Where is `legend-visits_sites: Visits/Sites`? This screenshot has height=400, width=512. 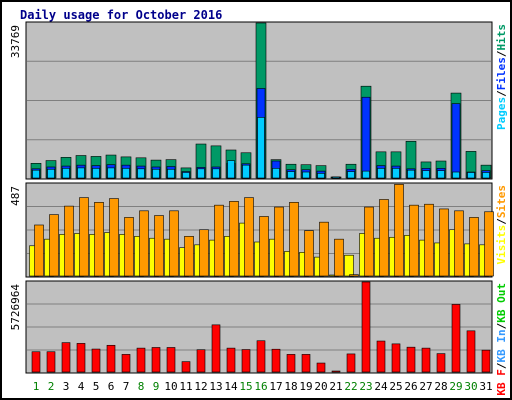 legend-visits_sites: Visits/Sites is located at coordinates (501, 225).